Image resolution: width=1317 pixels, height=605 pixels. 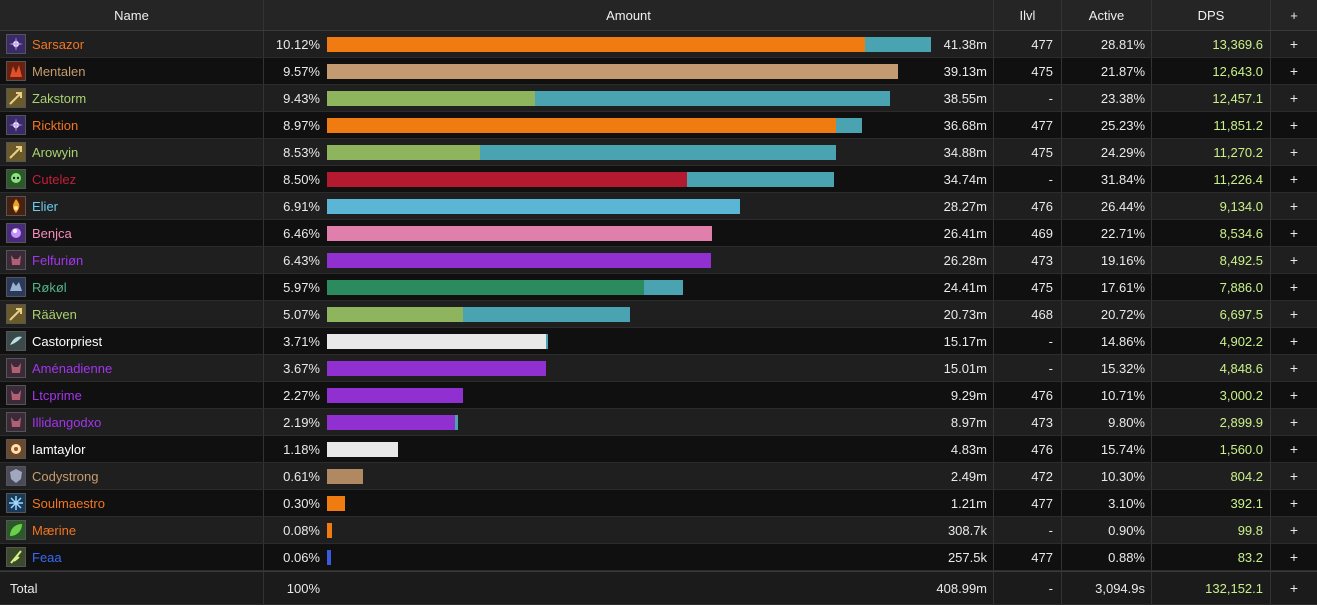 I want to click on player-name-cell: Cutelez, so click(x=132, y=179).